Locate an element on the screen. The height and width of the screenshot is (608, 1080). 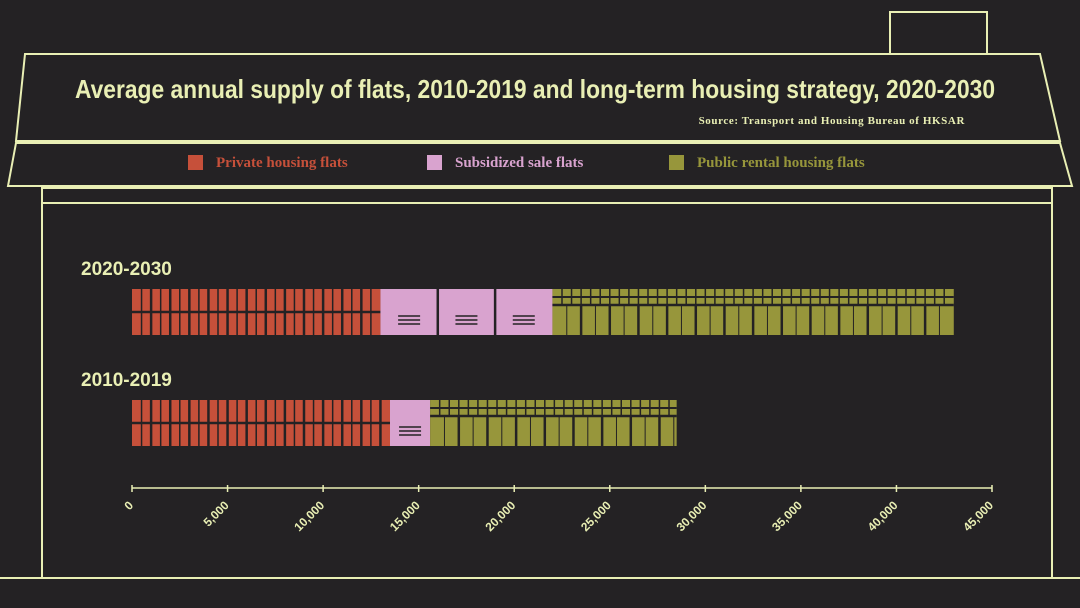
x-tick-label-1: 5,000 is located at coordinates (216, 513).